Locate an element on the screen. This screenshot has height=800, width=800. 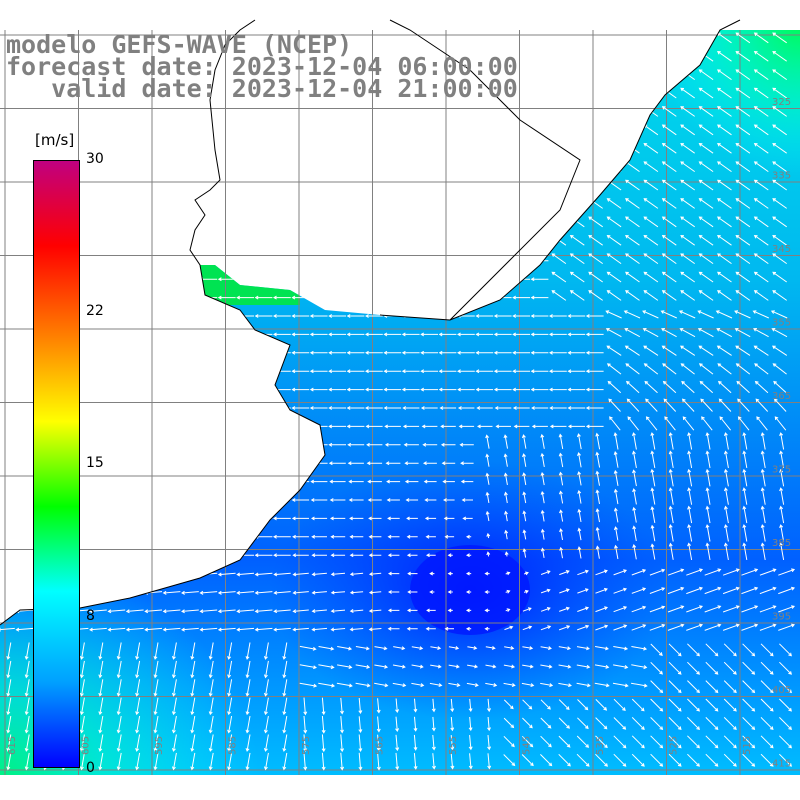
lon-label: 535 is located at coordinates (600, 745).